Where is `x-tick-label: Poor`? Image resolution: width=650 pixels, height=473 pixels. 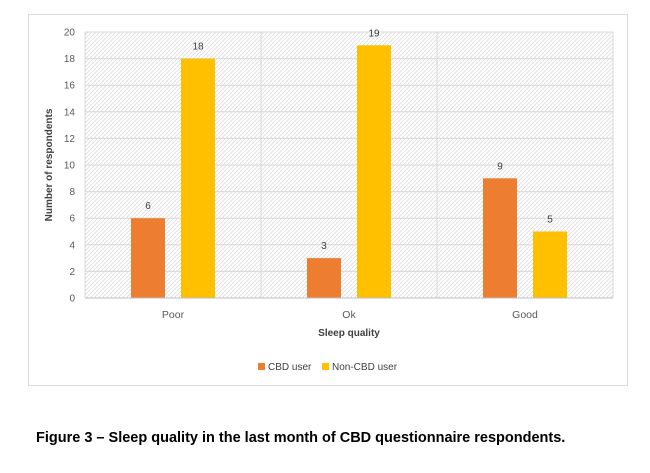 x-tick-label: Poor is located at coordinates (173, 315).